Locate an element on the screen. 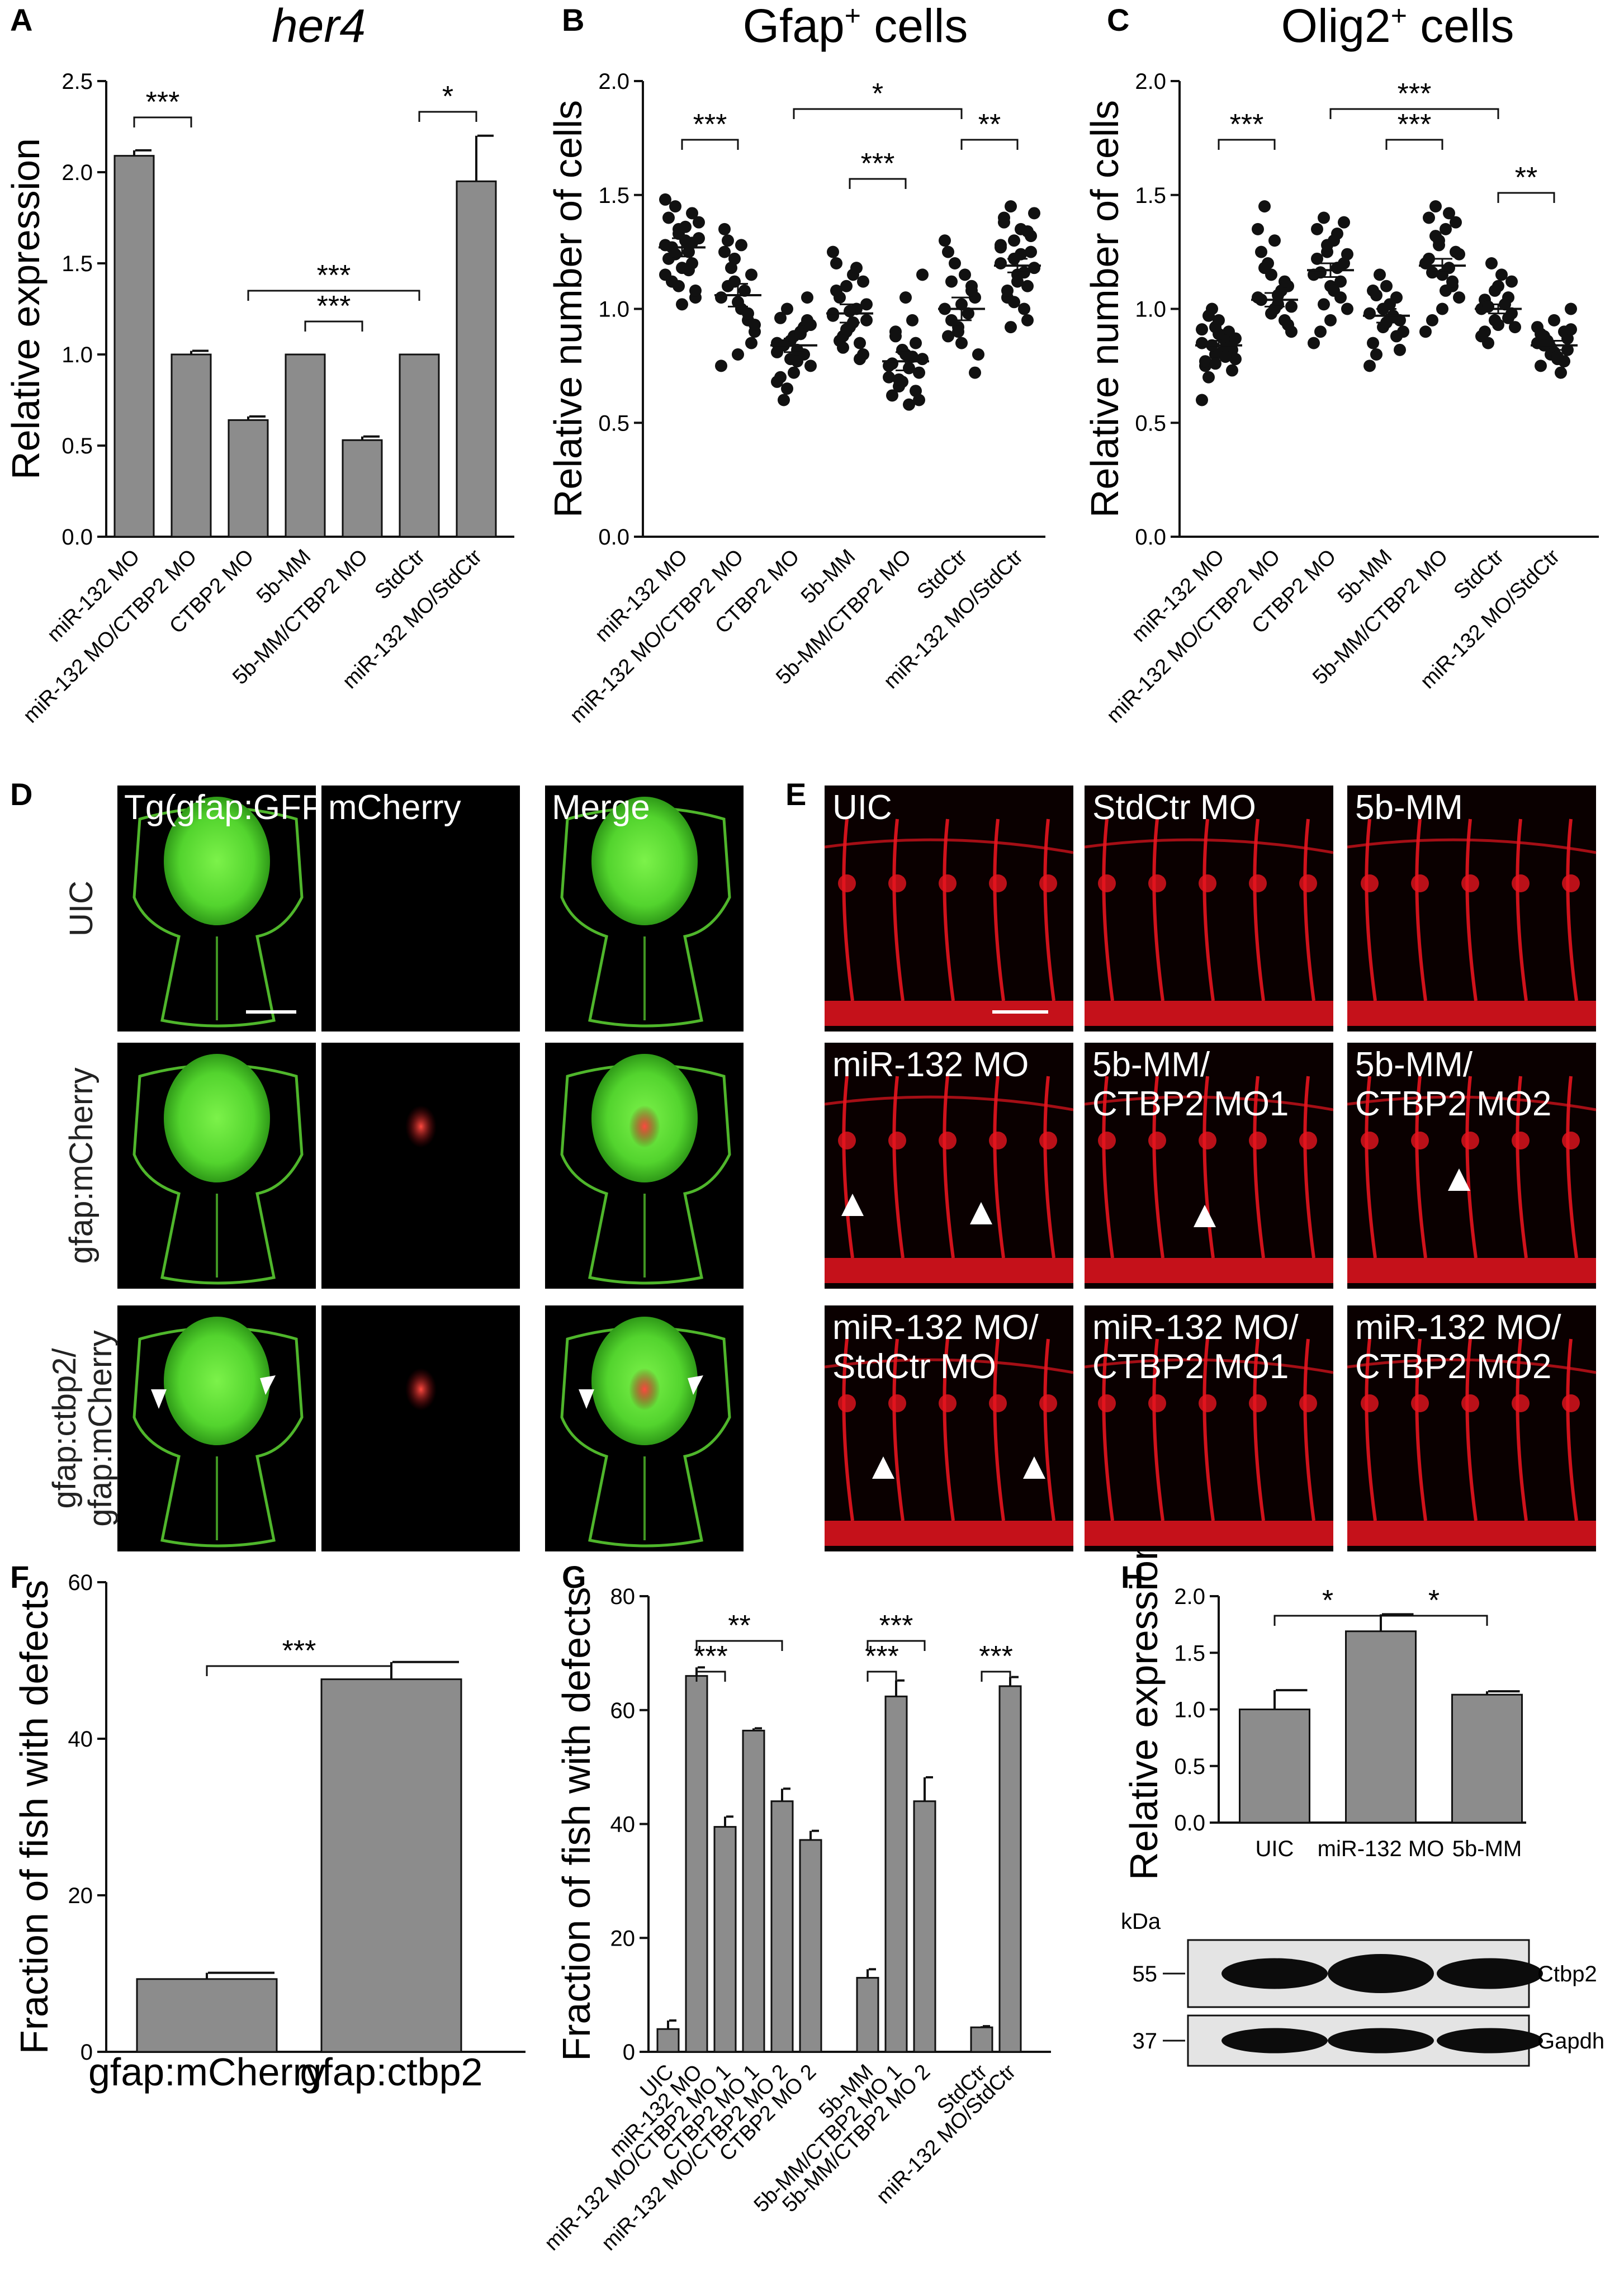 The image size is (1624, 2290). y-tick-label: 0.5 is located at coordinates (613, 423).